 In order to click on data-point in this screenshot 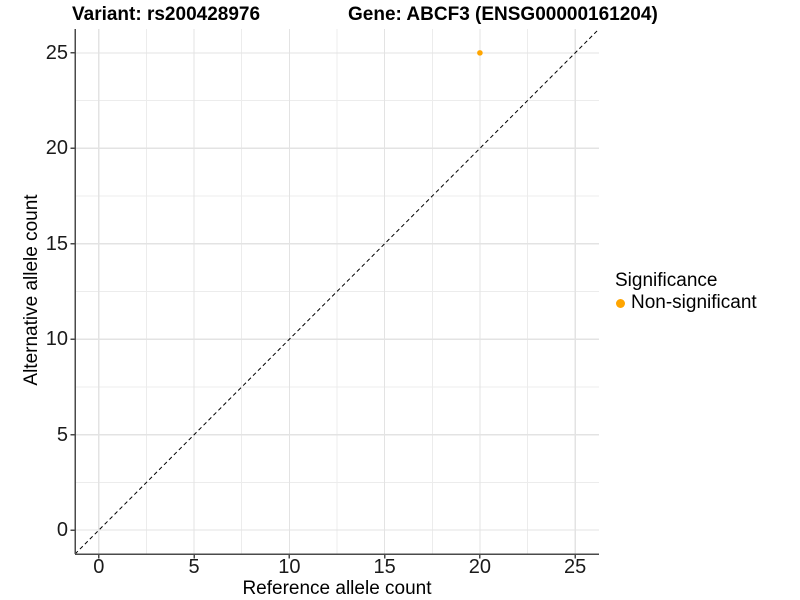, I will do `click(480, 53)`.